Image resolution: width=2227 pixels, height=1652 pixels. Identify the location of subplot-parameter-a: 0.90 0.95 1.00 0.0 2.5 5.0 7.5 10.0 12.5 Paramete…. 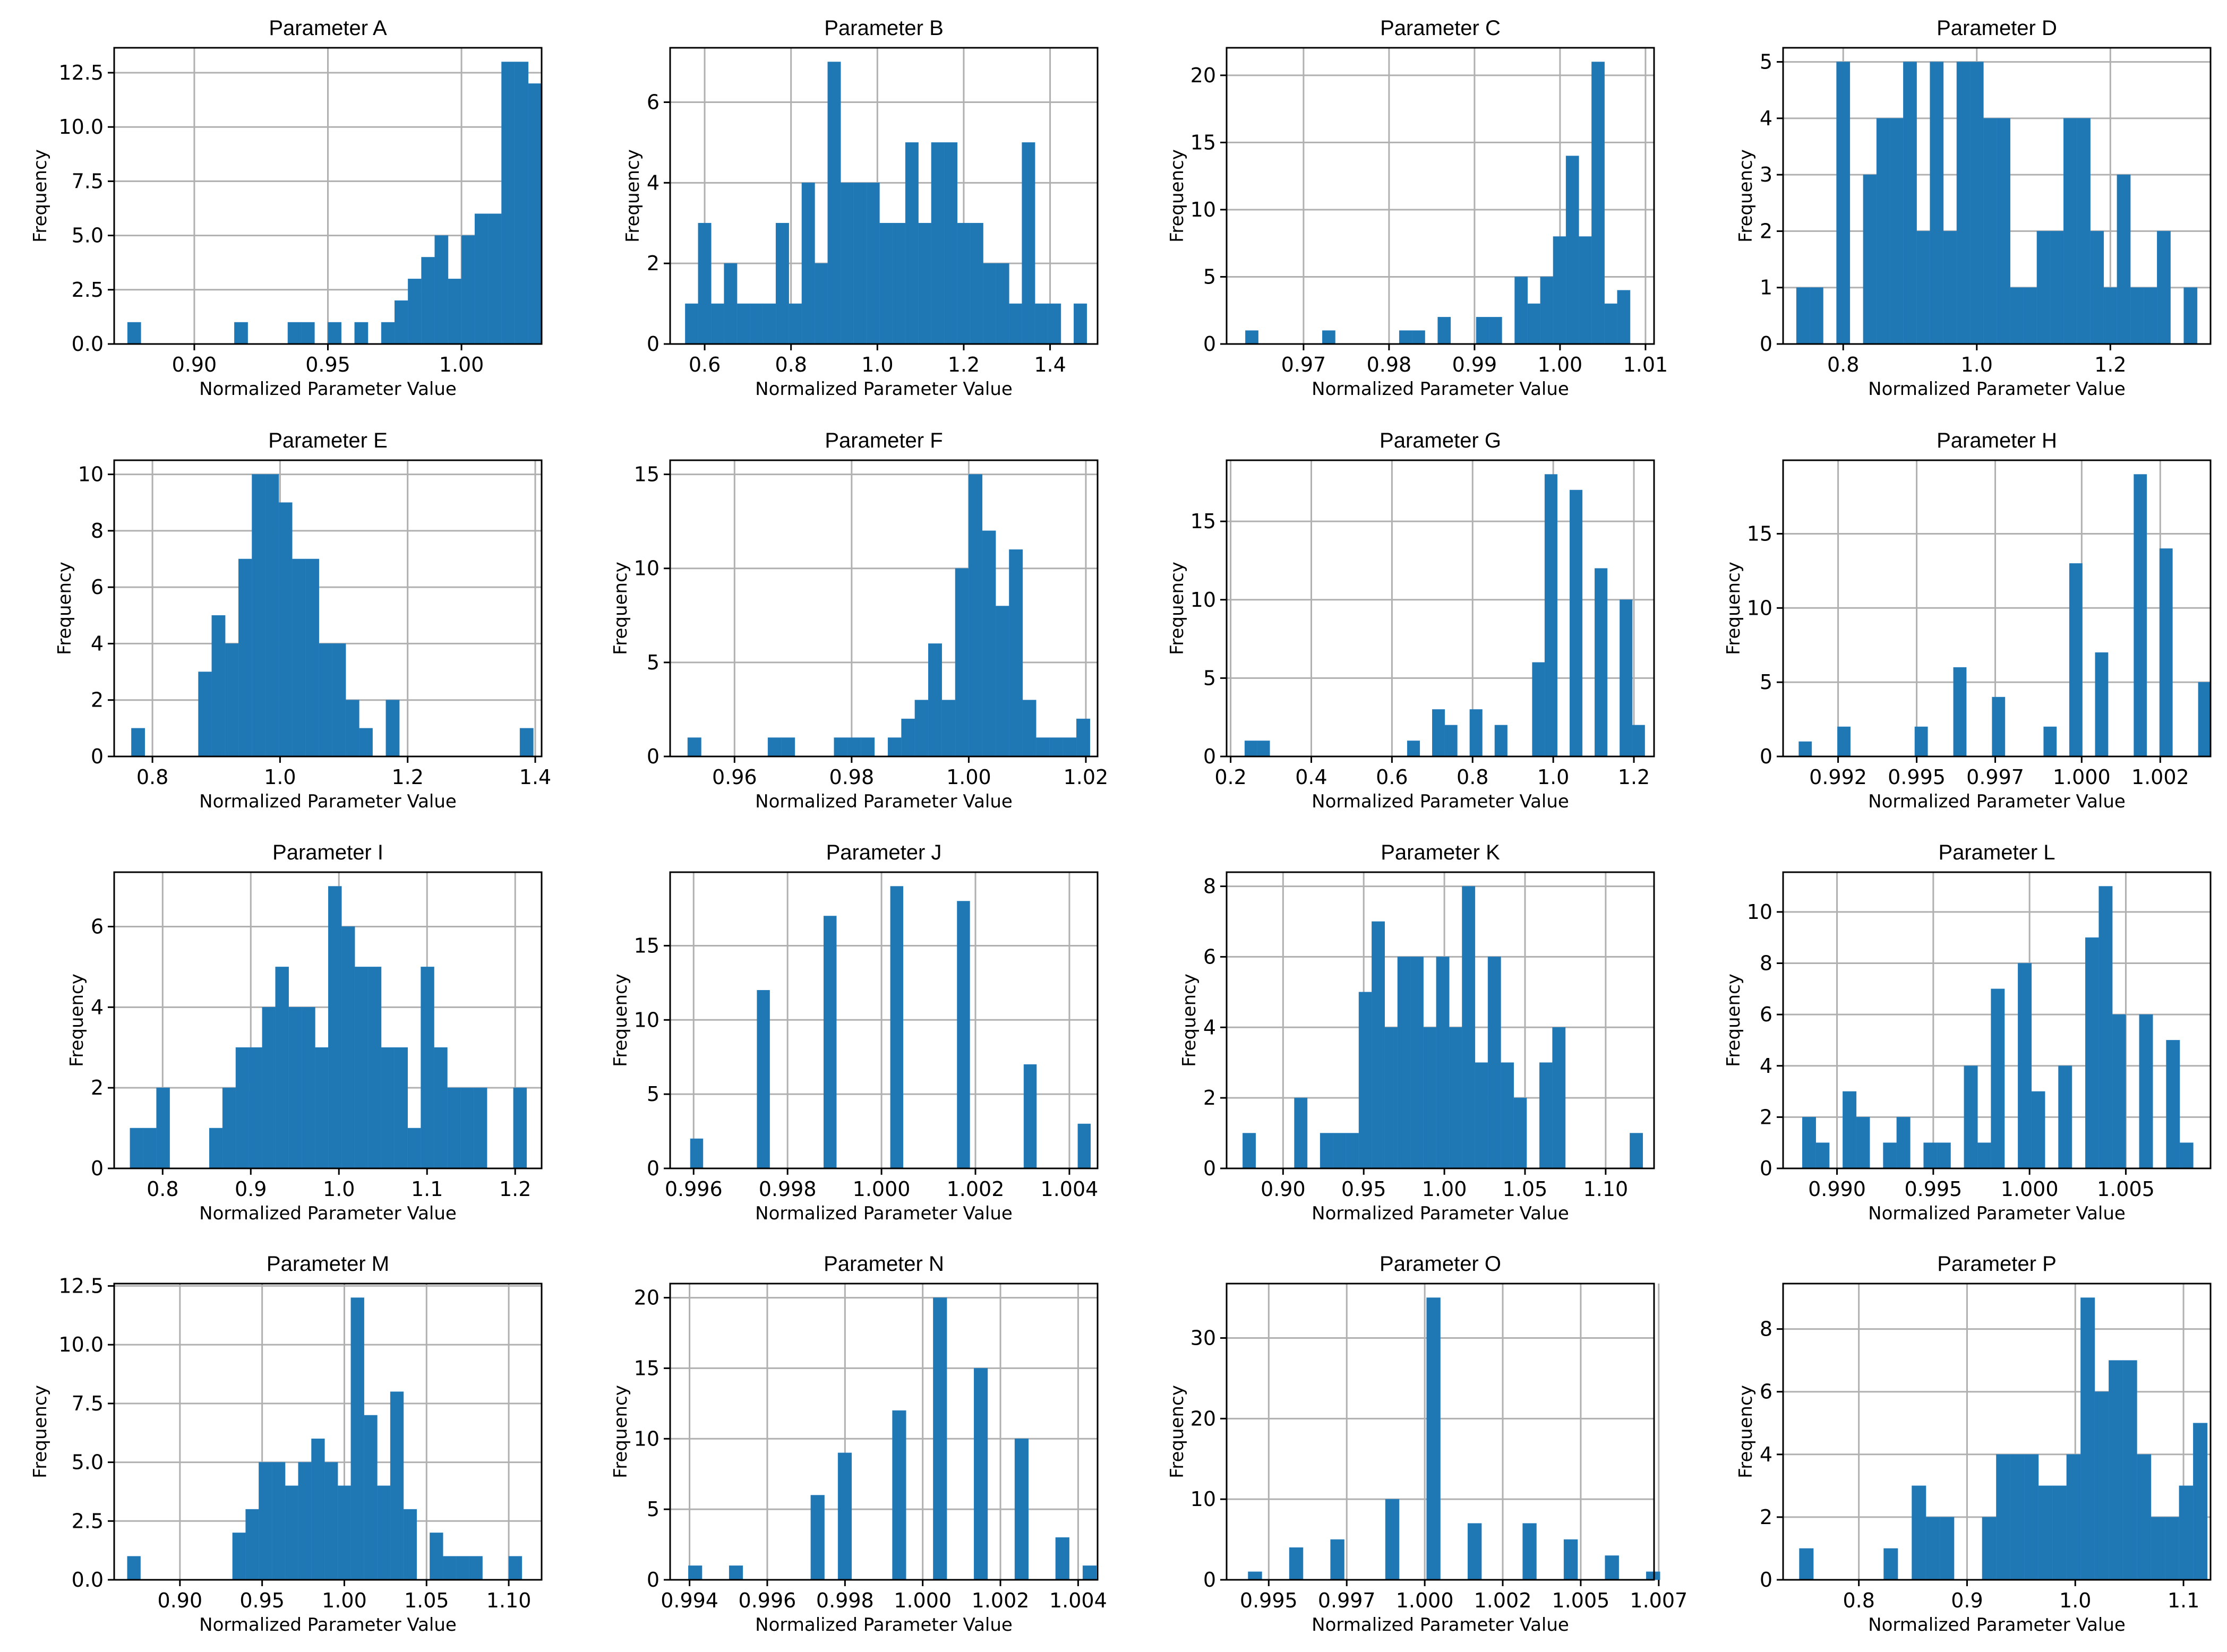
(286, 208).